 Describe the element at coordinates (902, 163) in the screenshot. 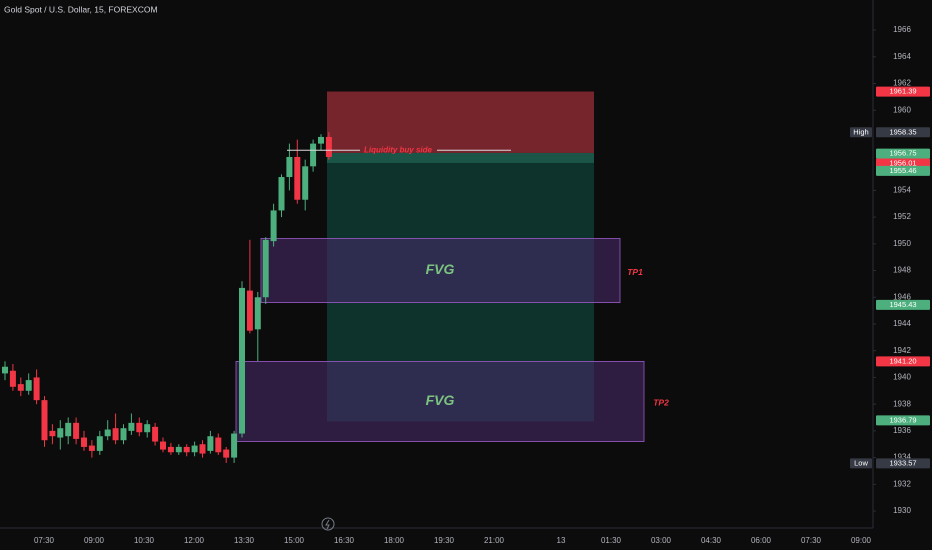

I see `price-badge-label: 1956.01` at that location.